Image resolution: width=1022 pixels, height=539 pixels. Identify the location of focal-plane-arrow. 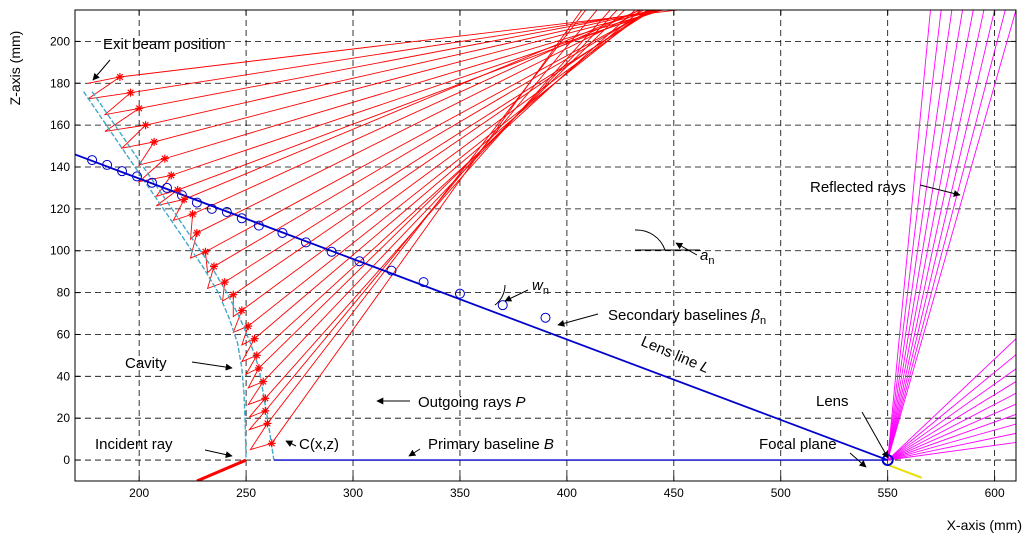
(858, 460).